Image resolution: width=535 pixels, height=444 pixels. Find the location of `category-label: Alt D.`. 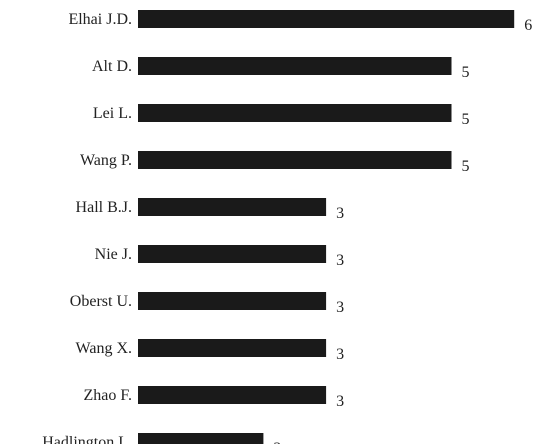

category-label: Alt D. is located at coordinates (112, 66).